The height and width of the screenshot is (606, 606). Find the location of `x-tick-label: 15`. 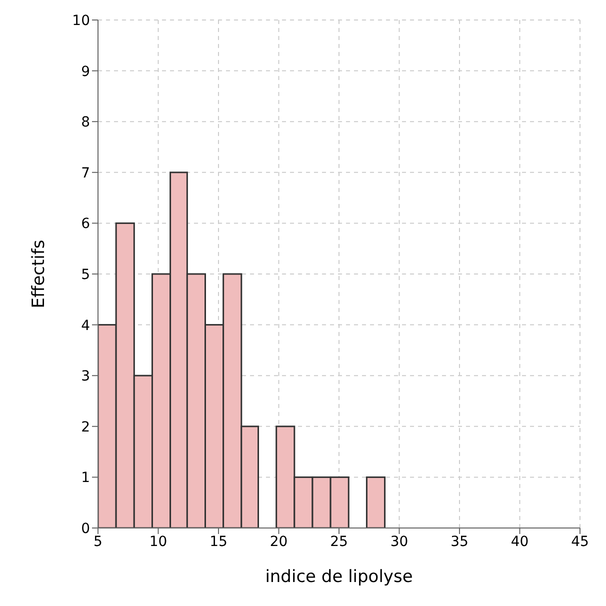

x-tick-label: 15 is located at coordinates (219, 542).